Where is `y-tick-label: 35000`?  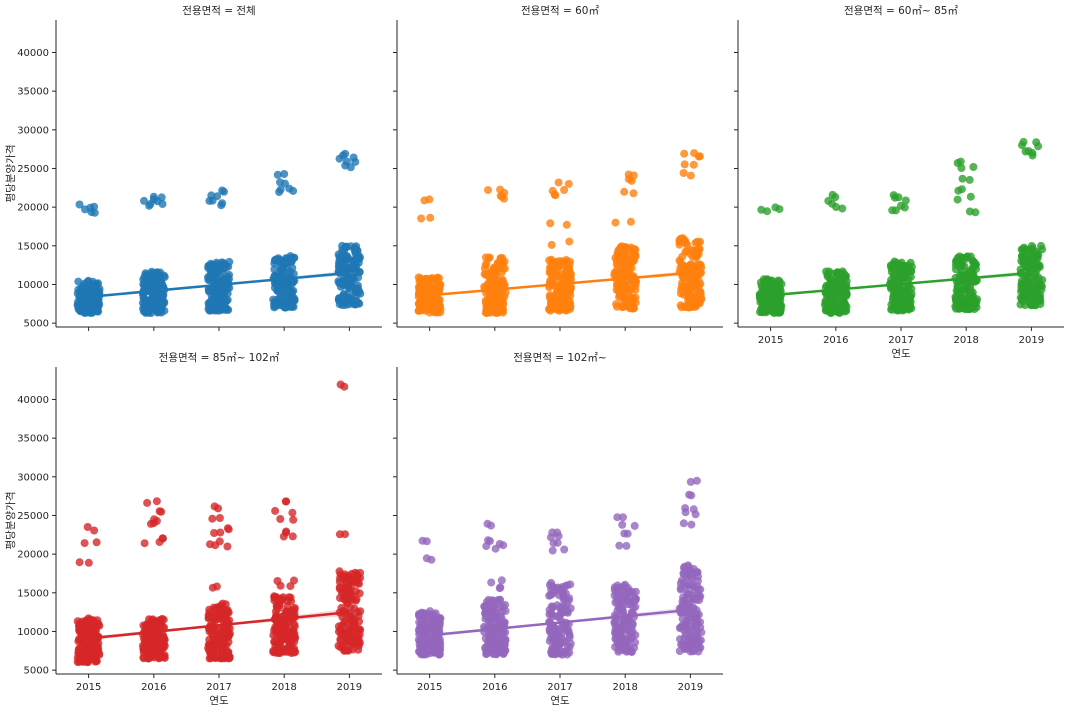 y-tick-label: 35000 is located at coordinates (33, 92).